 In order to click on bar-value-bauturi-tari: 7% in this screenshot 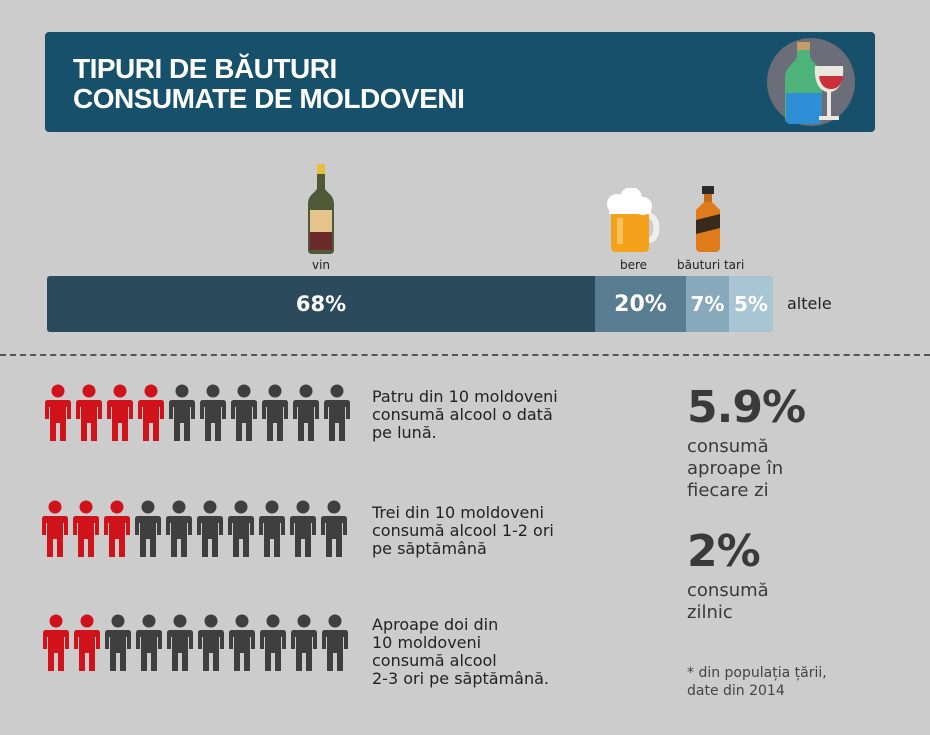, I will do `click(707, 304)`.